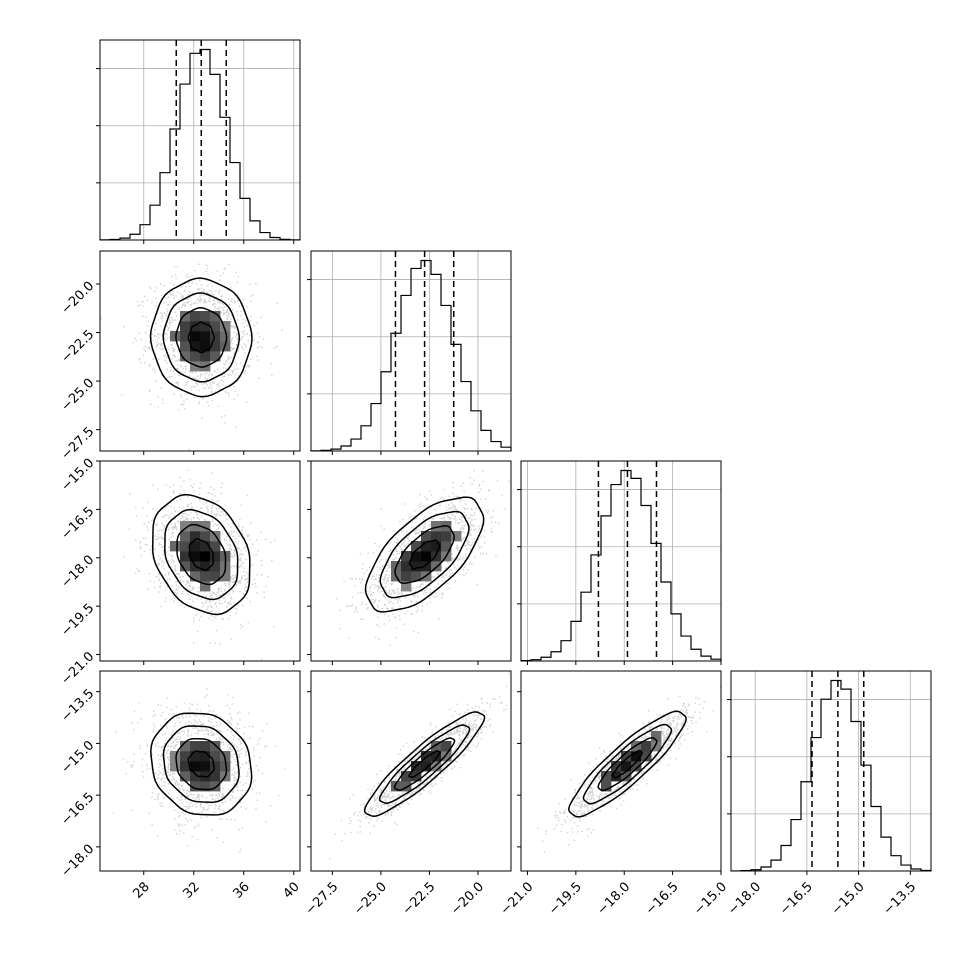  Describe the element at coordinates (322, 898) in the screenshot. I see `x-tick-label: −27.5` at that location.